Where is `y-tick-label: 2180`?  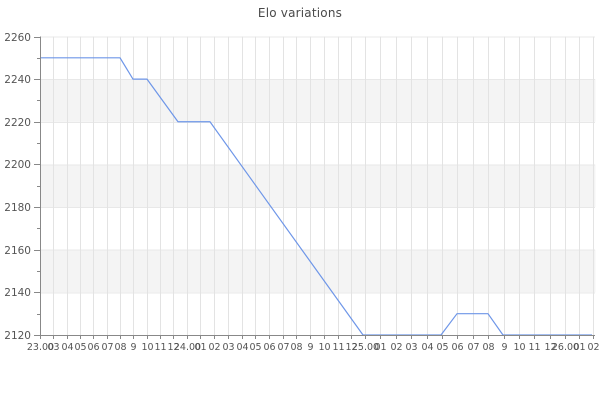 y-tick-label: 2180 is located at coordinates (17, 208).